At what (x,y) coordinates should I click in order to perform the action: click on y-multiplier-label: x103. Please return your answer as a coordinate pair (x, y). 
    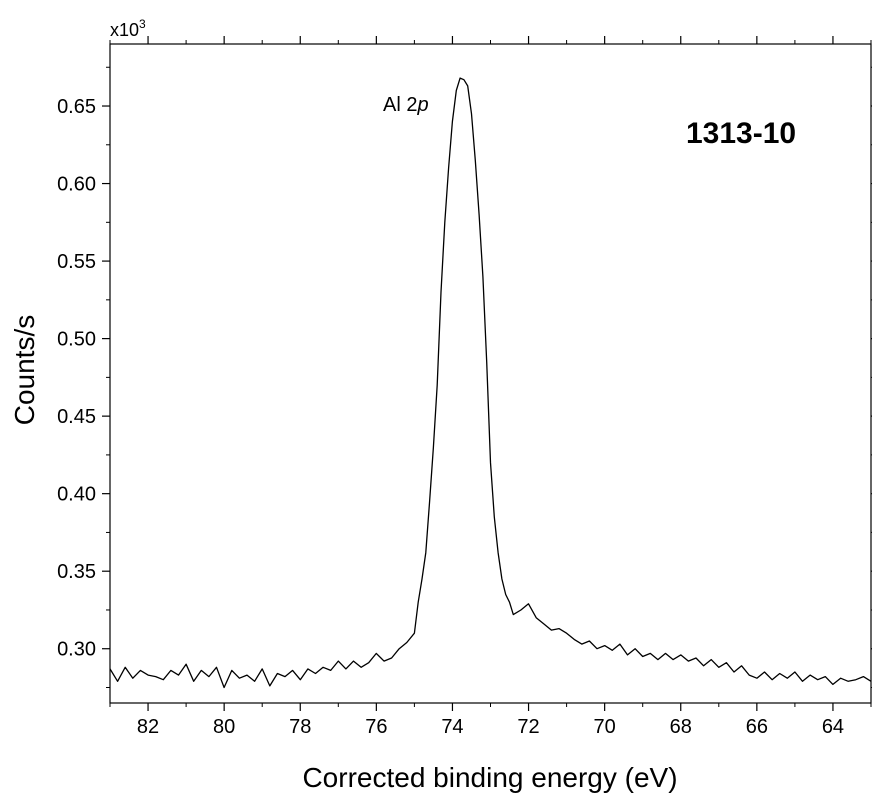
    Looking at the image, I should click on (128, 28).